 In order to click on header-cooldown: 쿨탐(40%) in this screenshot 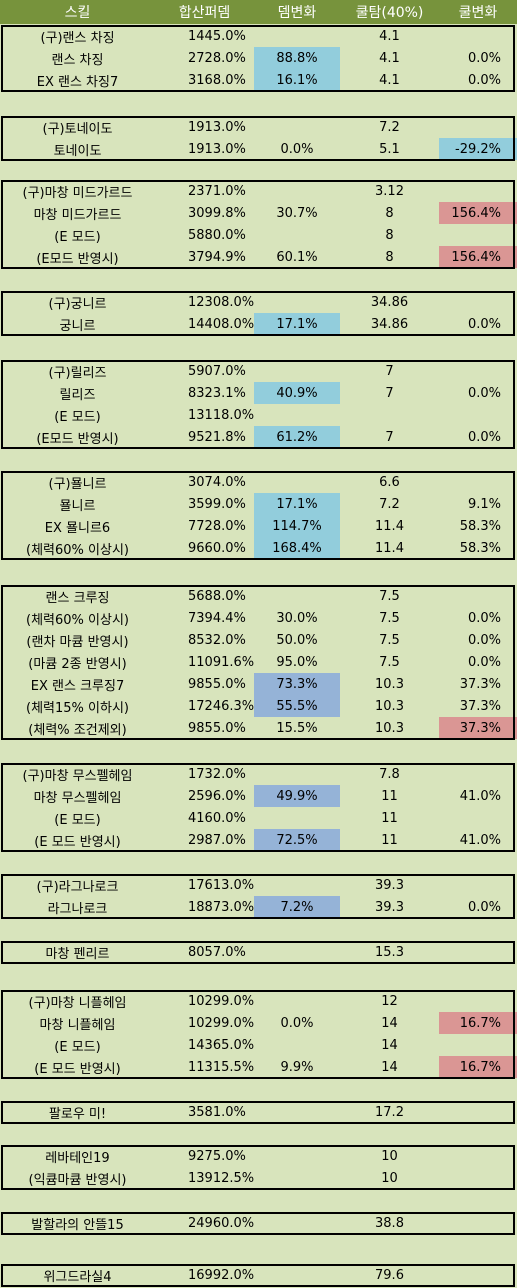, I will do `click(389, 13)`.